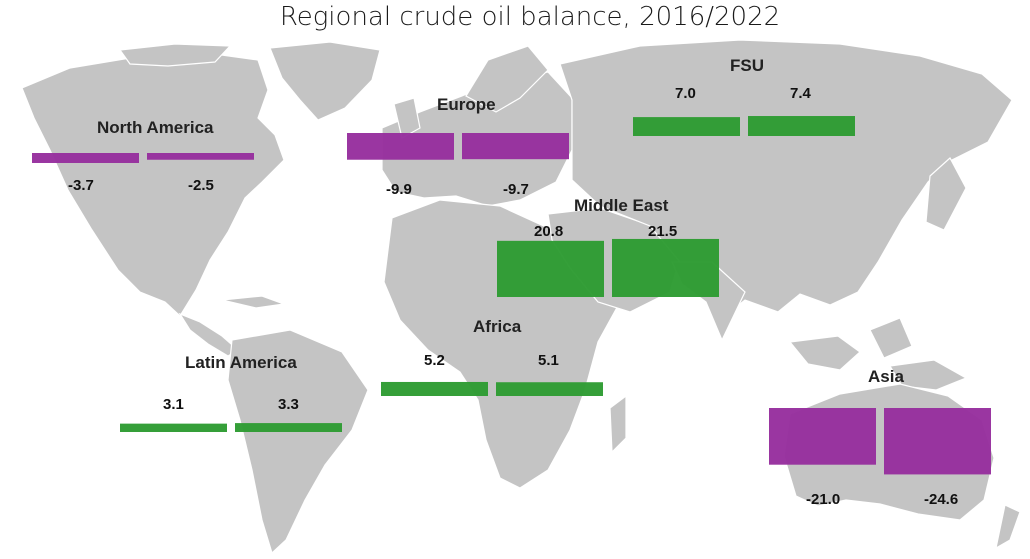  What do you see at coordinates (399, 189) in the screenshot?
I see `value-label-europe-2016: -9.9` at bounding box center [399, 189].